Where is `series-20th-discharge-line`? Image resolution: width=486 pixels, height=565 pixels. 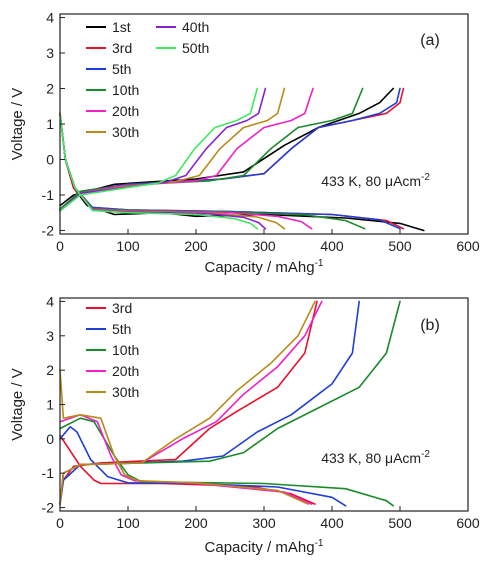
series-20th-discharge-line is located at coordinates (186, 459).